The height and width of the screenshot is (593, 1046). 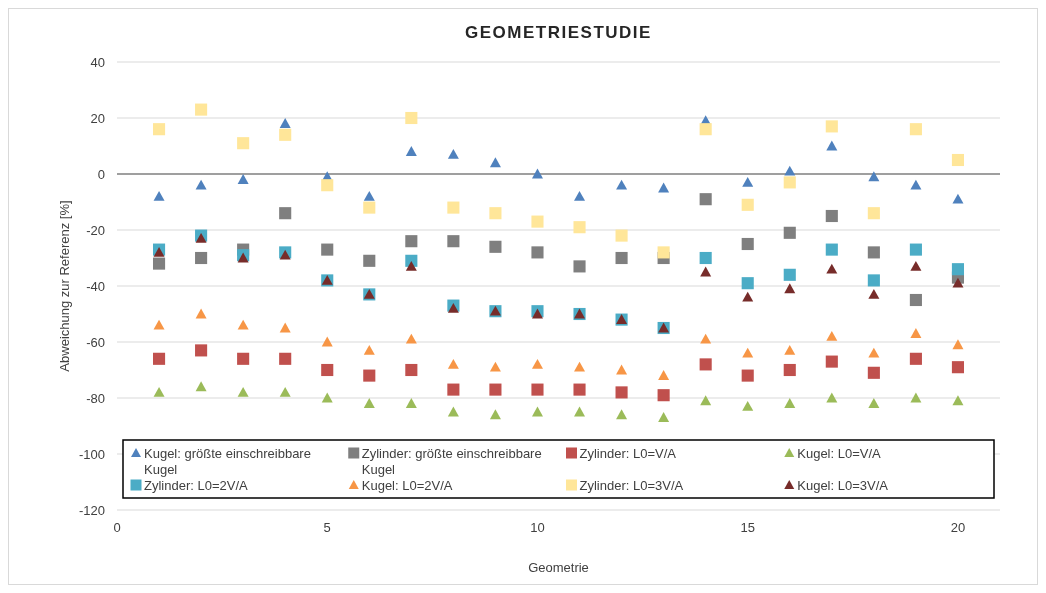 I want to click on y-axis-title: Abweichung zur Referenz [%], so click(x=64, y=286).